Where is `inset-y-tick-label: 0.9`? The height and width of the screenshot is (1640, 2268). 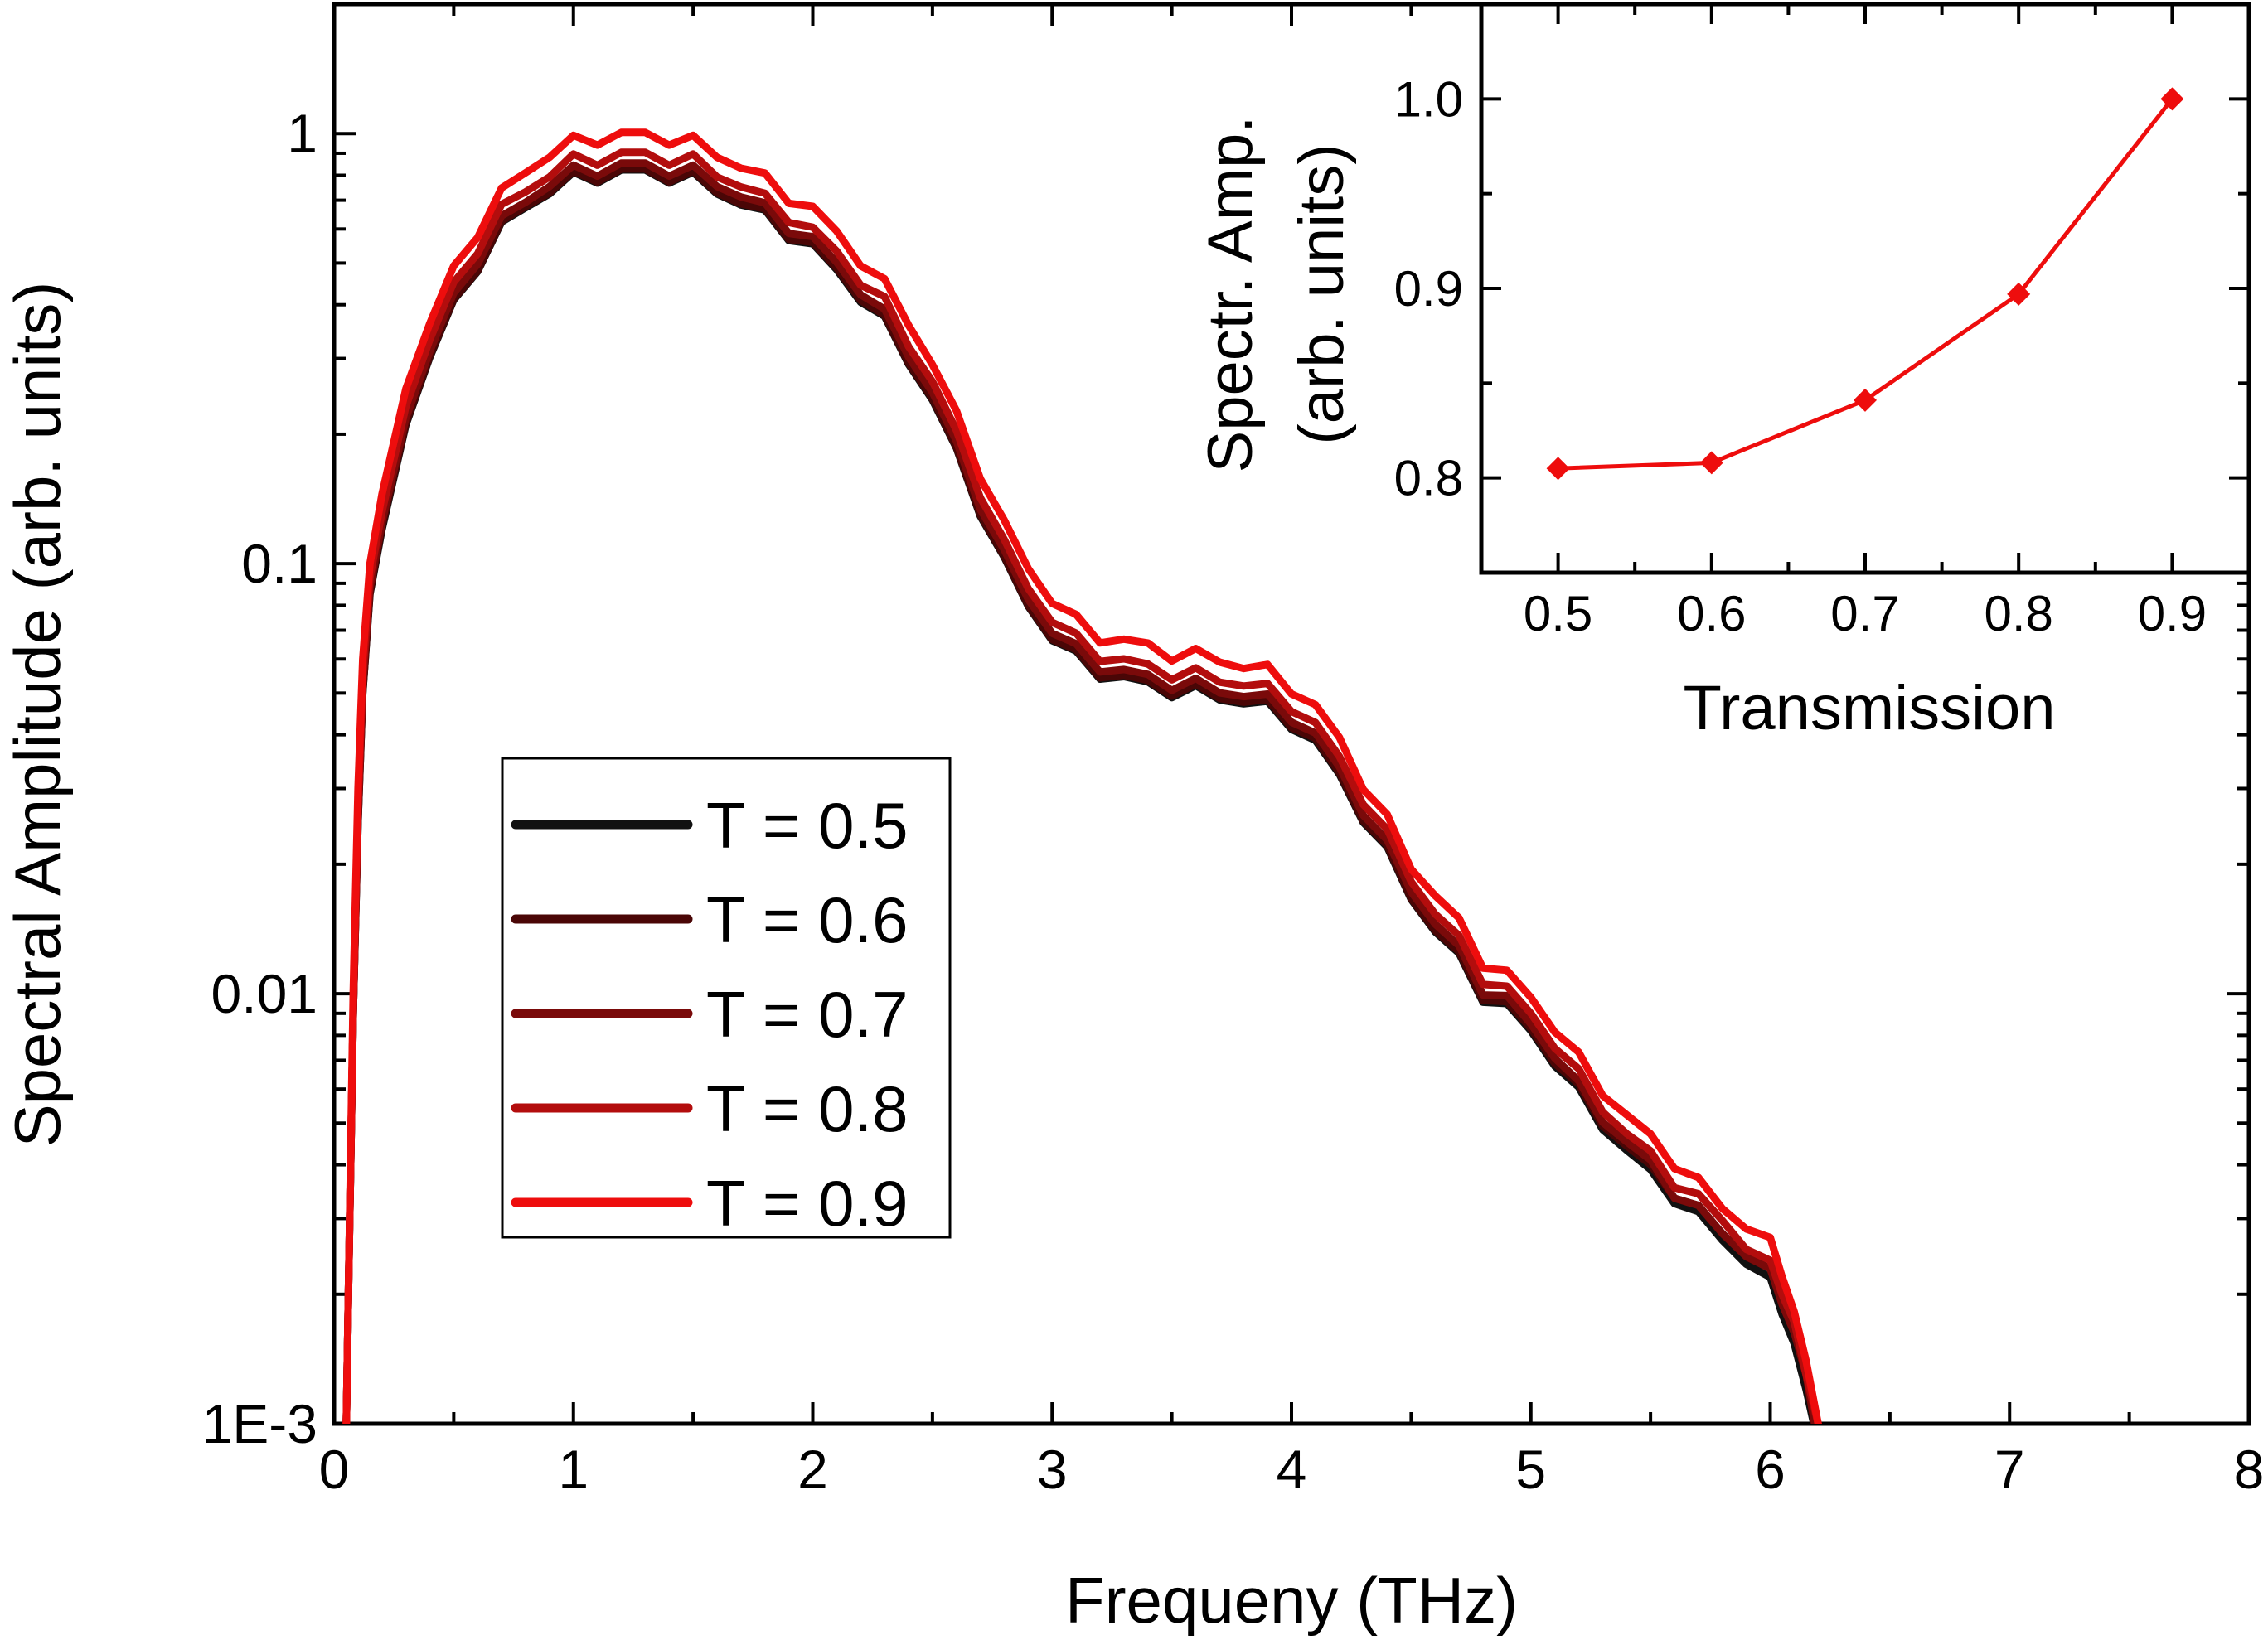
inset-y-tick-label: 0.9 is located at coordinates (1428, 289).